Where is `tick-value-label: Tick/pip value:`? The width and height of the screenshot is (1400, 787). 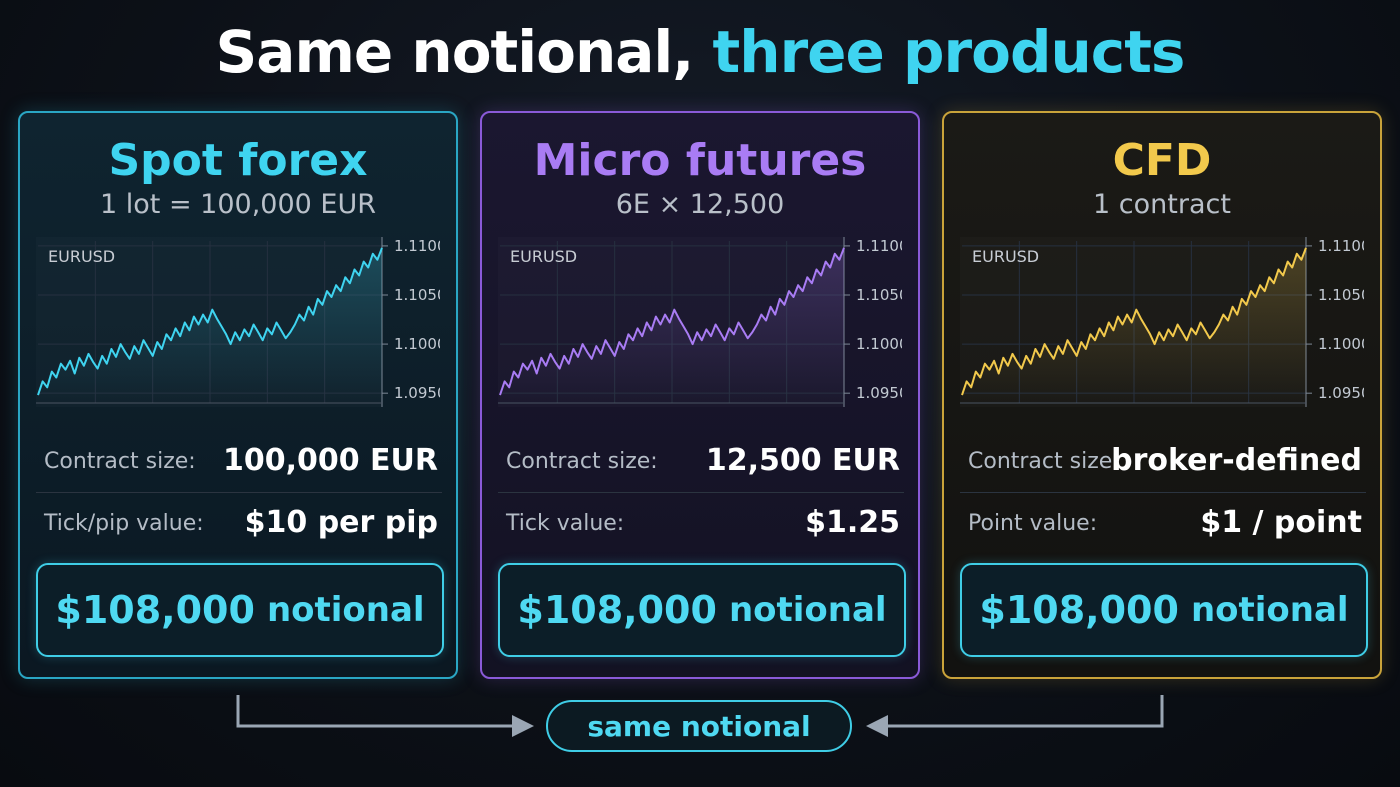 tick-value-label: Tick/pip value: is located at coordinates (124, 523).